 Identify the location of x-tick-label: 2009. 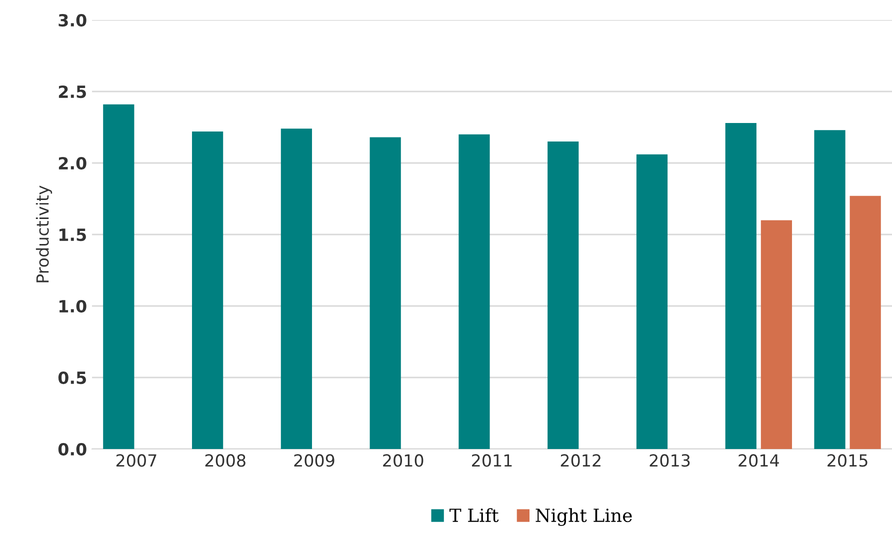
(314, 460).